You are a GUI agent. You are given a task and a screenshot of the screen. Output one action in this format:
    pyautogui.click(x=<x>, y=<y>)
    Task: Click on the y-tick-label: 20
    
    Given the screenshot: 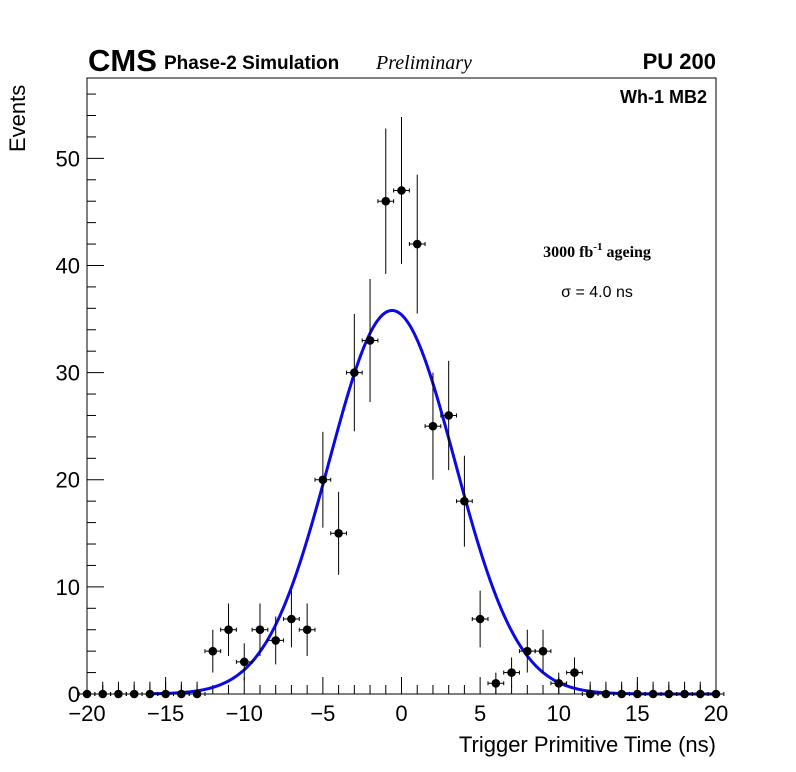 What is the action you would take?
    pyautogui.click(x=68, y=480)
    